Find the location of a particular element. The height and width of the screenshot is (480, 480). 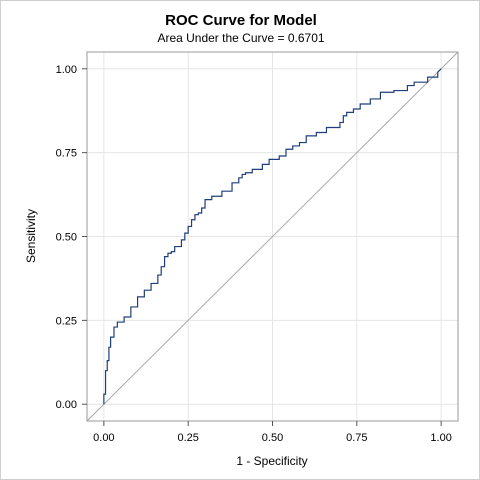

x-tick-label: 1.00 is located at coordinates (440, 438).